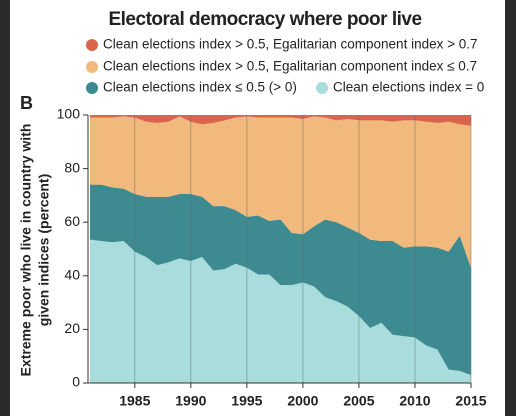 This screenshot has width=516, height=416. I want to click on y-tick-label: 80, so click(72, 167).